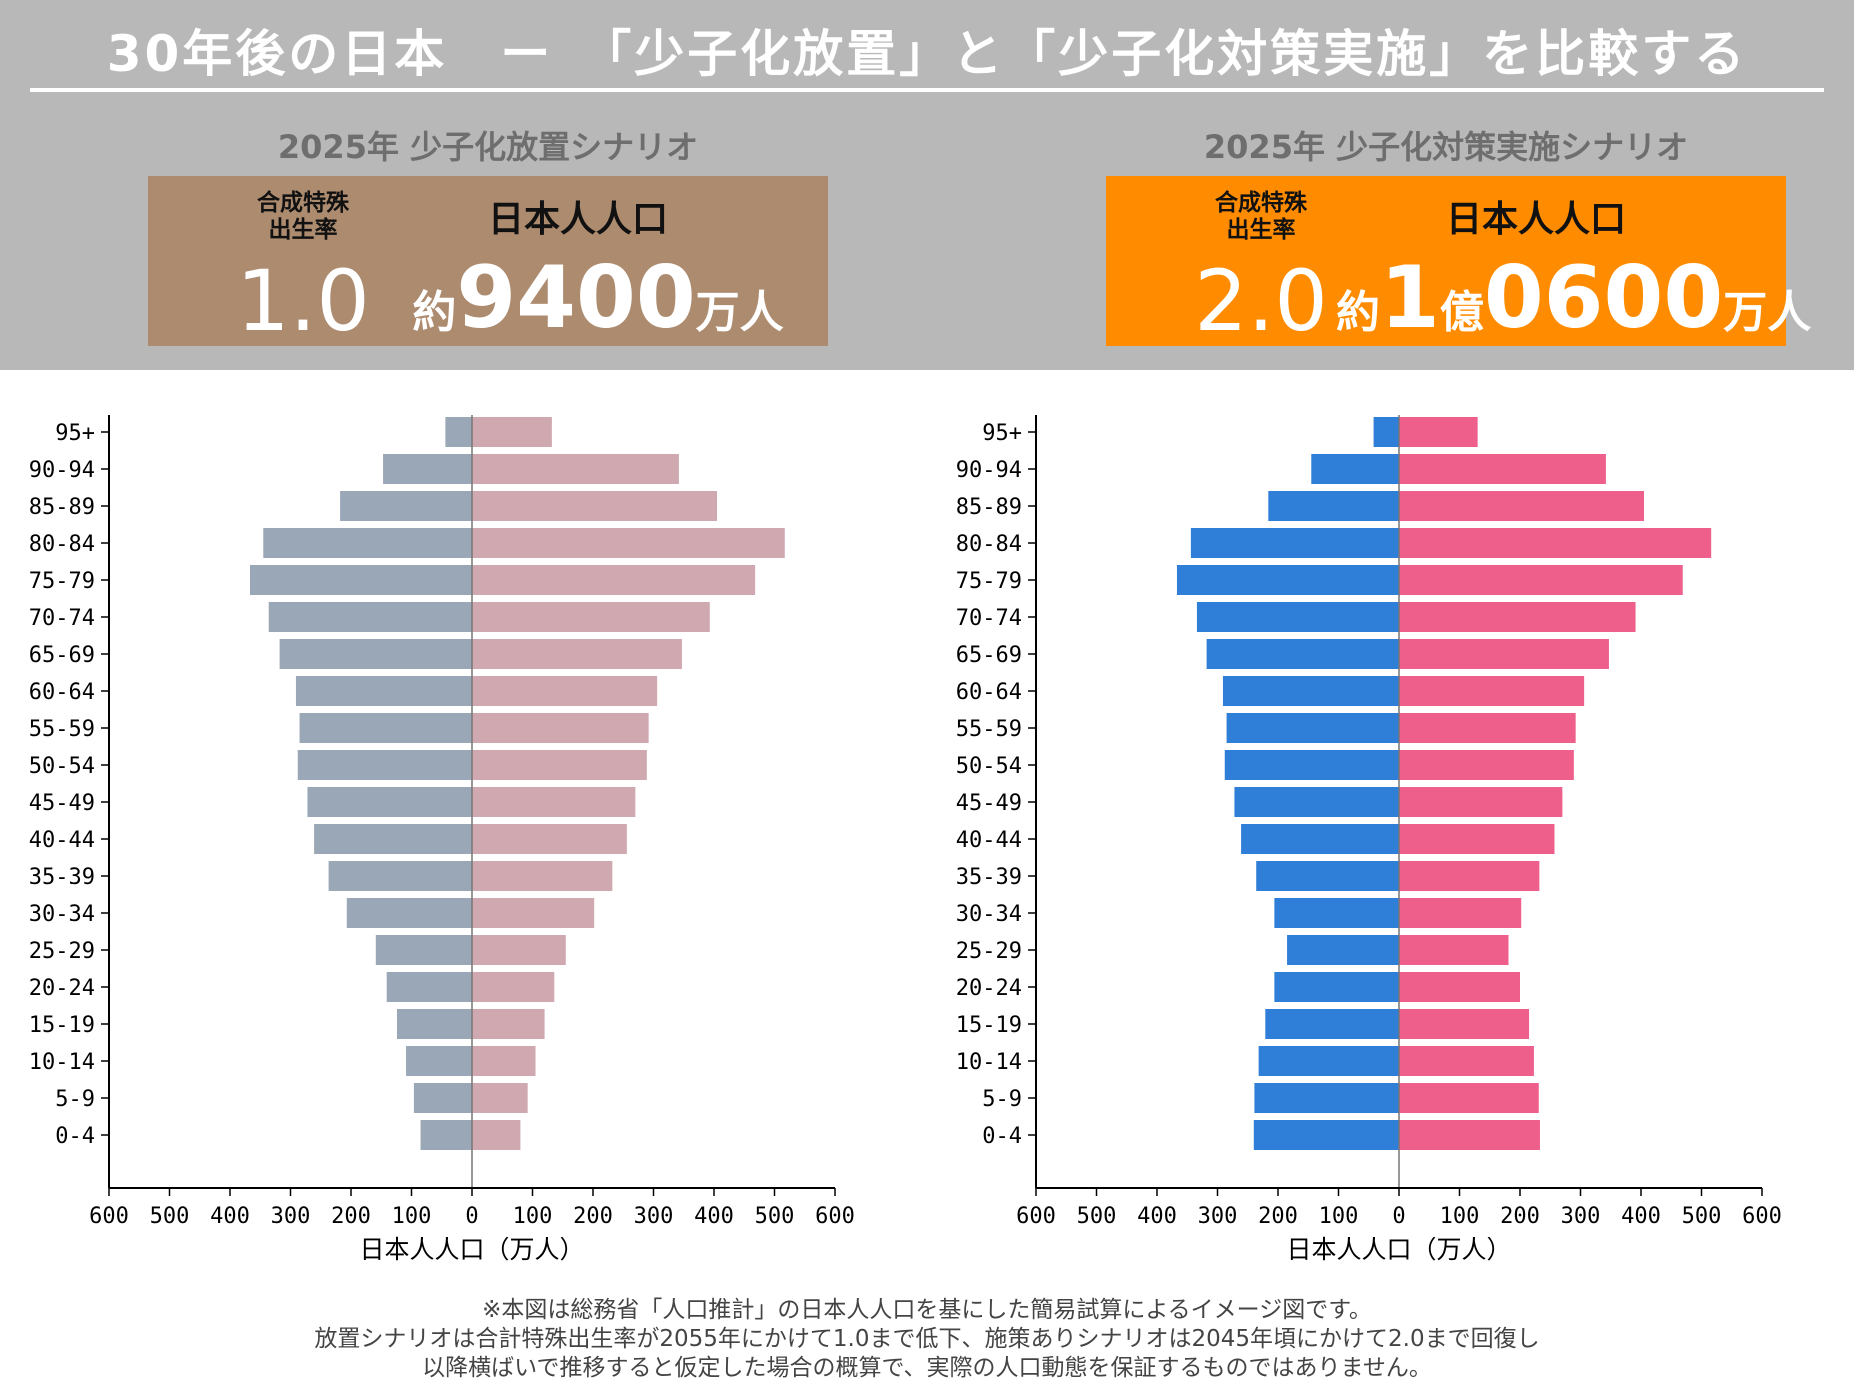 This screenshot has width=1854, height=1394. Describe the element at coordinates (170, 1216) in the screenshot. I see `x-tick-label: 500` at that location.